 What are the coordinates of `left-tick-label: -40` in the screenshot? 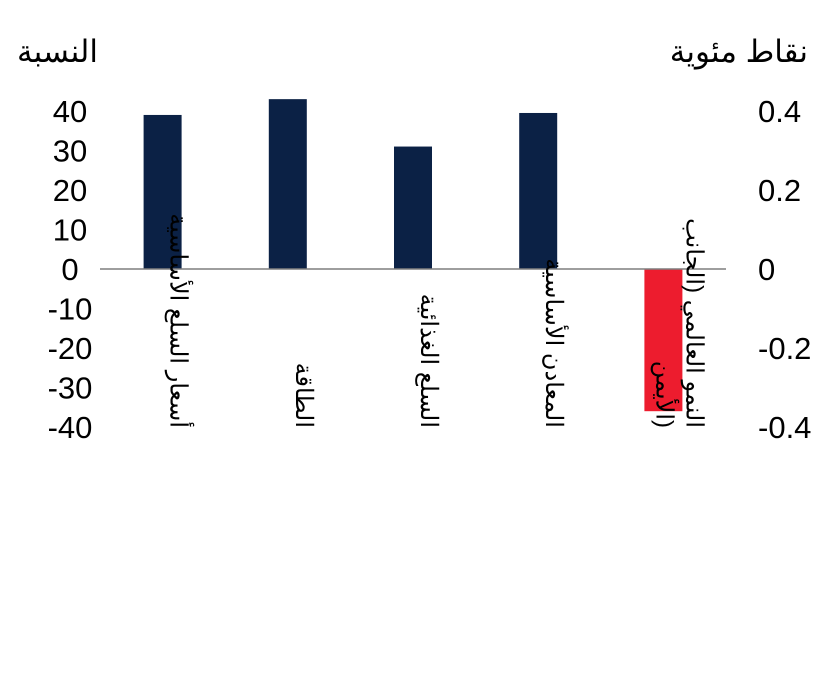 It's located at (70, 427).